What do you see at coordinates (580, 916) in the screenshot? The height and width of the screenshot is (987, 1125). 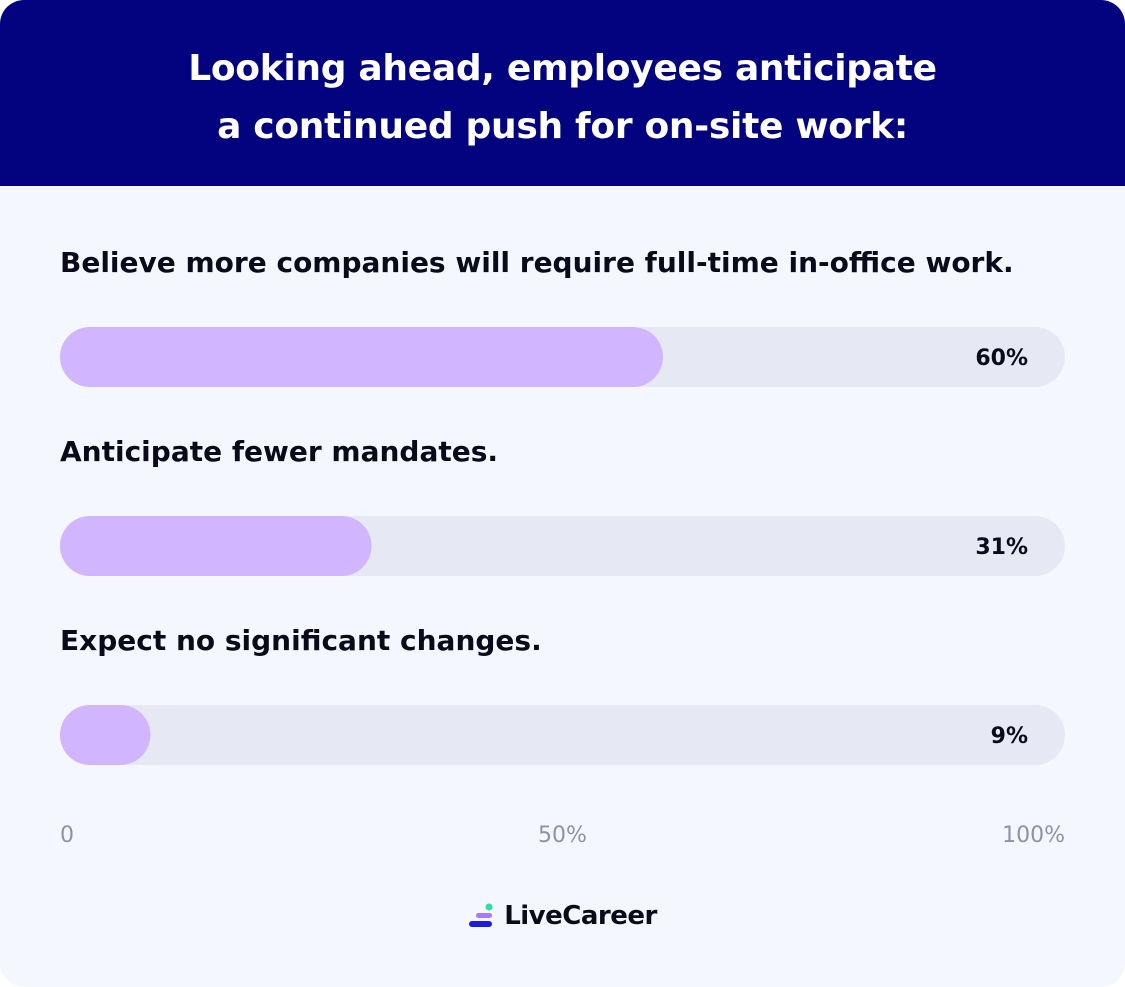 I see `brand-name: LiveCareer` at bounding box center [580, 916].